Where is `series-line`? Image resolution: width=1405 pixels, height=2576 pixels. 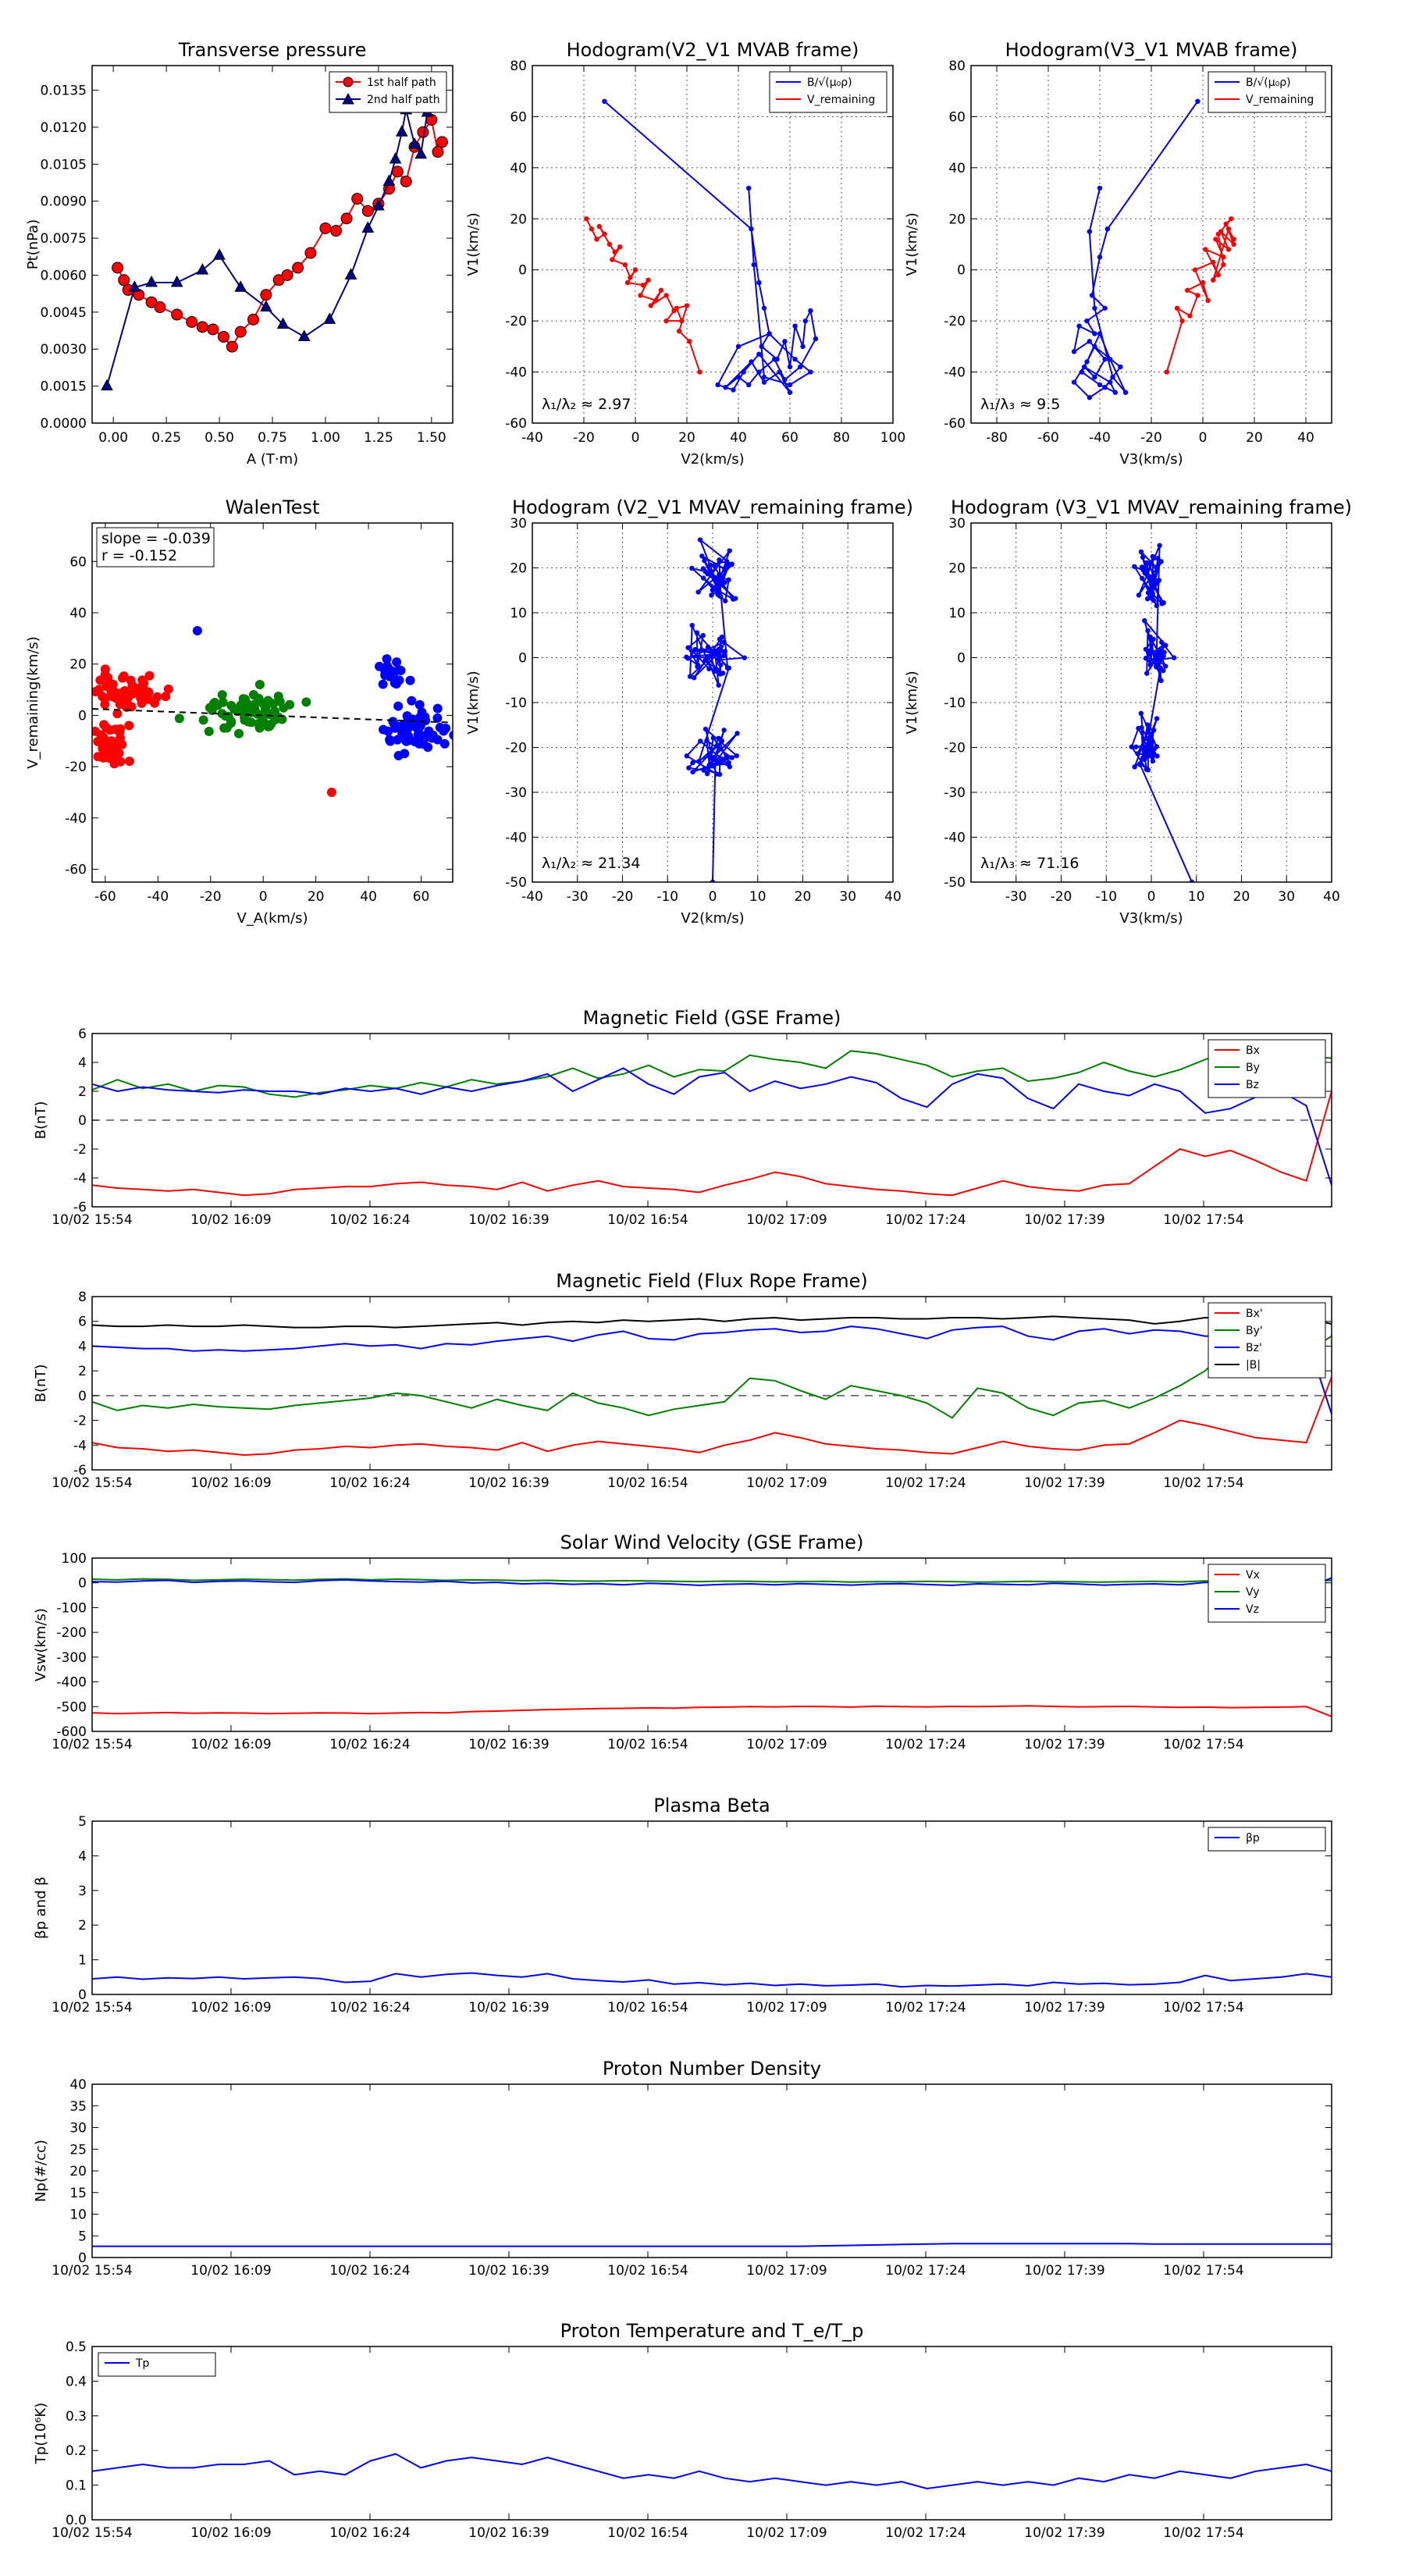
series-line is located at coordinates (712, 1377).